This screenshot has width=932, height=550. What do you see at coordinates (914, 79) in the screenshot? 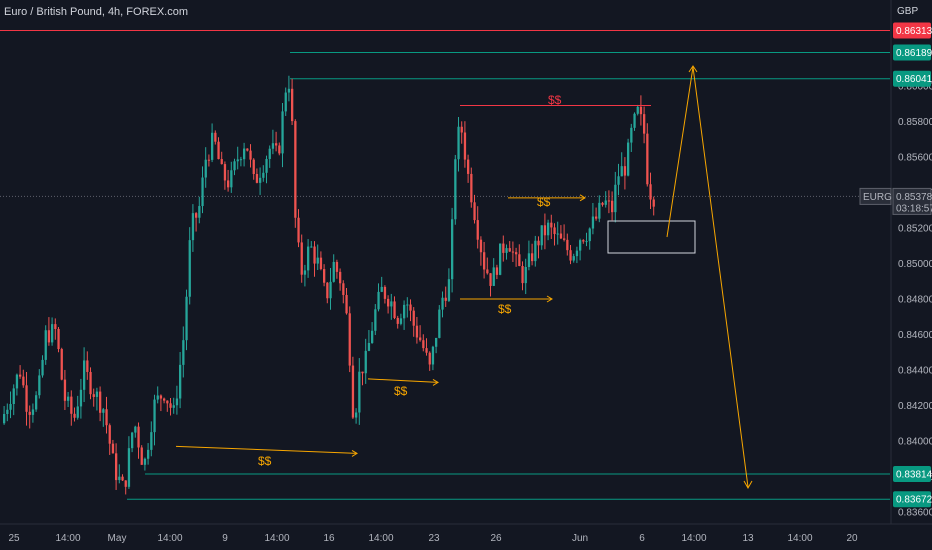
I see `level-price-label: 0.86041` at bounding box center [914, 79].